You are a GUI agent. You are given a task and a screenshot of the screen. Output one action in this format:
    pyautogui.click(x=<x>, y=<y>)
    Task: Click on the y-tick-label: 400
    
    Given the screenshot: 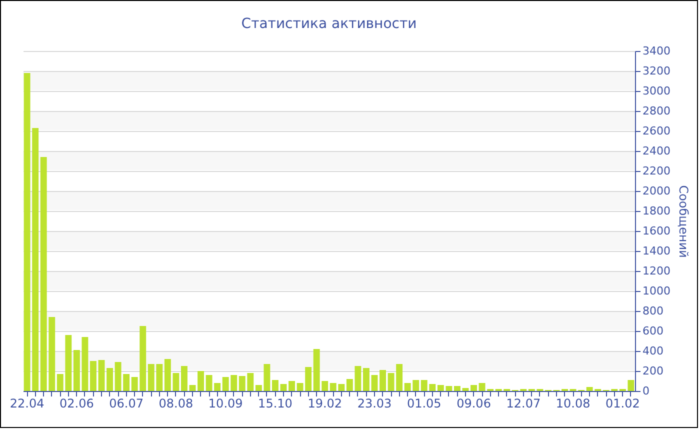 What is the action you would take?
    pyautogui.click(x=653, y=351)
    